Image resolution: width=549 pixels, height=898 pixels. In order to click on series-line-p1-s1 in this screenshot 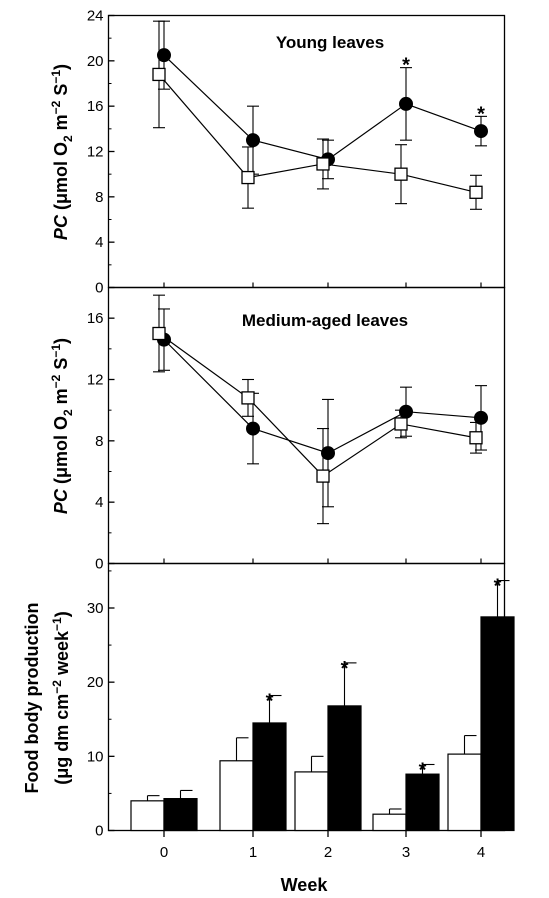, I will do `click(317, 405)`.